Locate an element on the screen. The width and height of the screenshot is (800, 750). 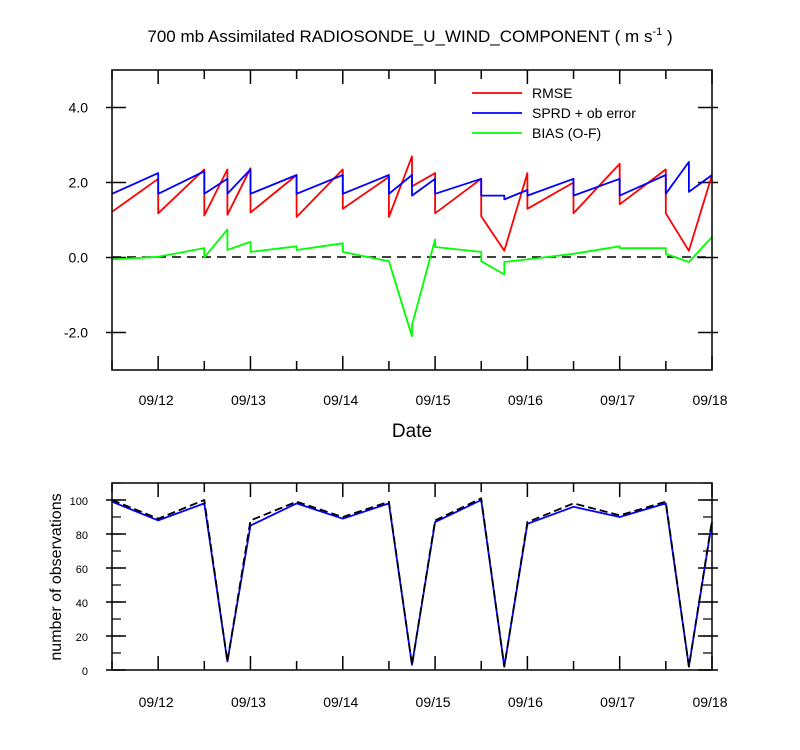
legend-label-rmse: RMSE is located at coordinates (552, 93).